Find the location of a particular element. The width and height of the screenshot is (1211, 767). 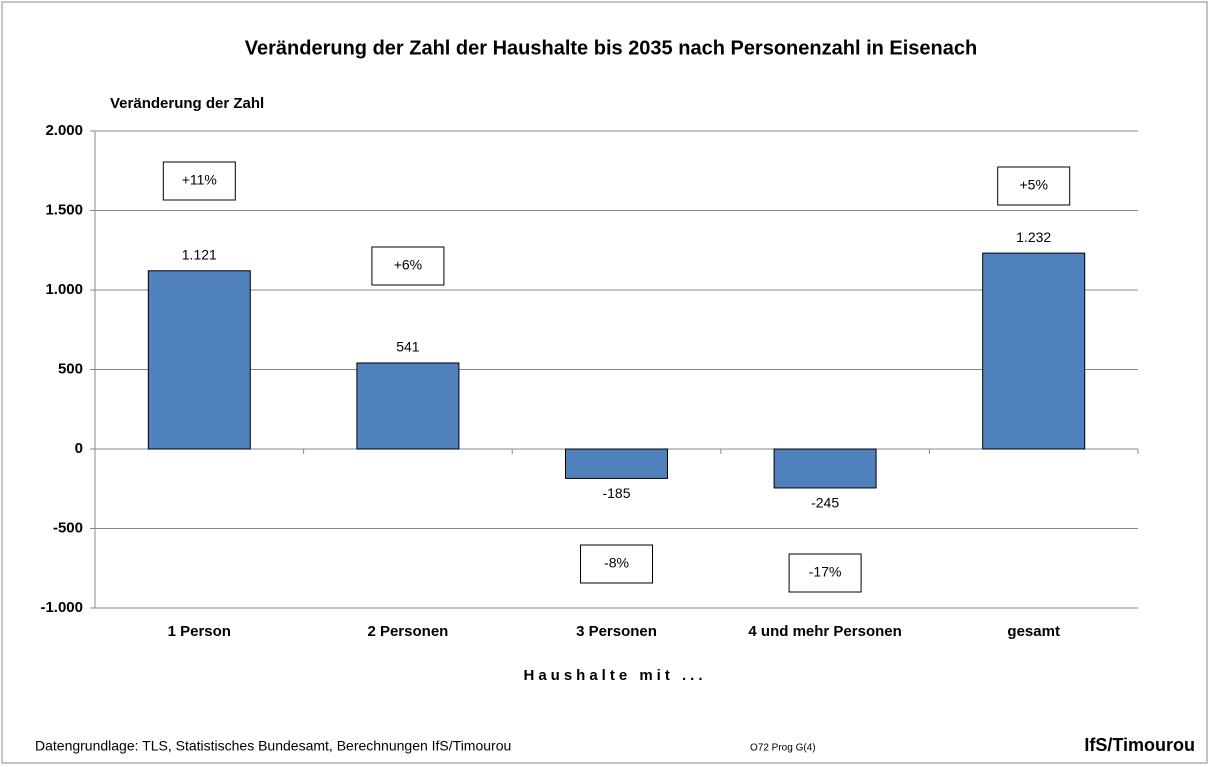

y-tick-label: -1.000 is located at coordinates (61, 607).